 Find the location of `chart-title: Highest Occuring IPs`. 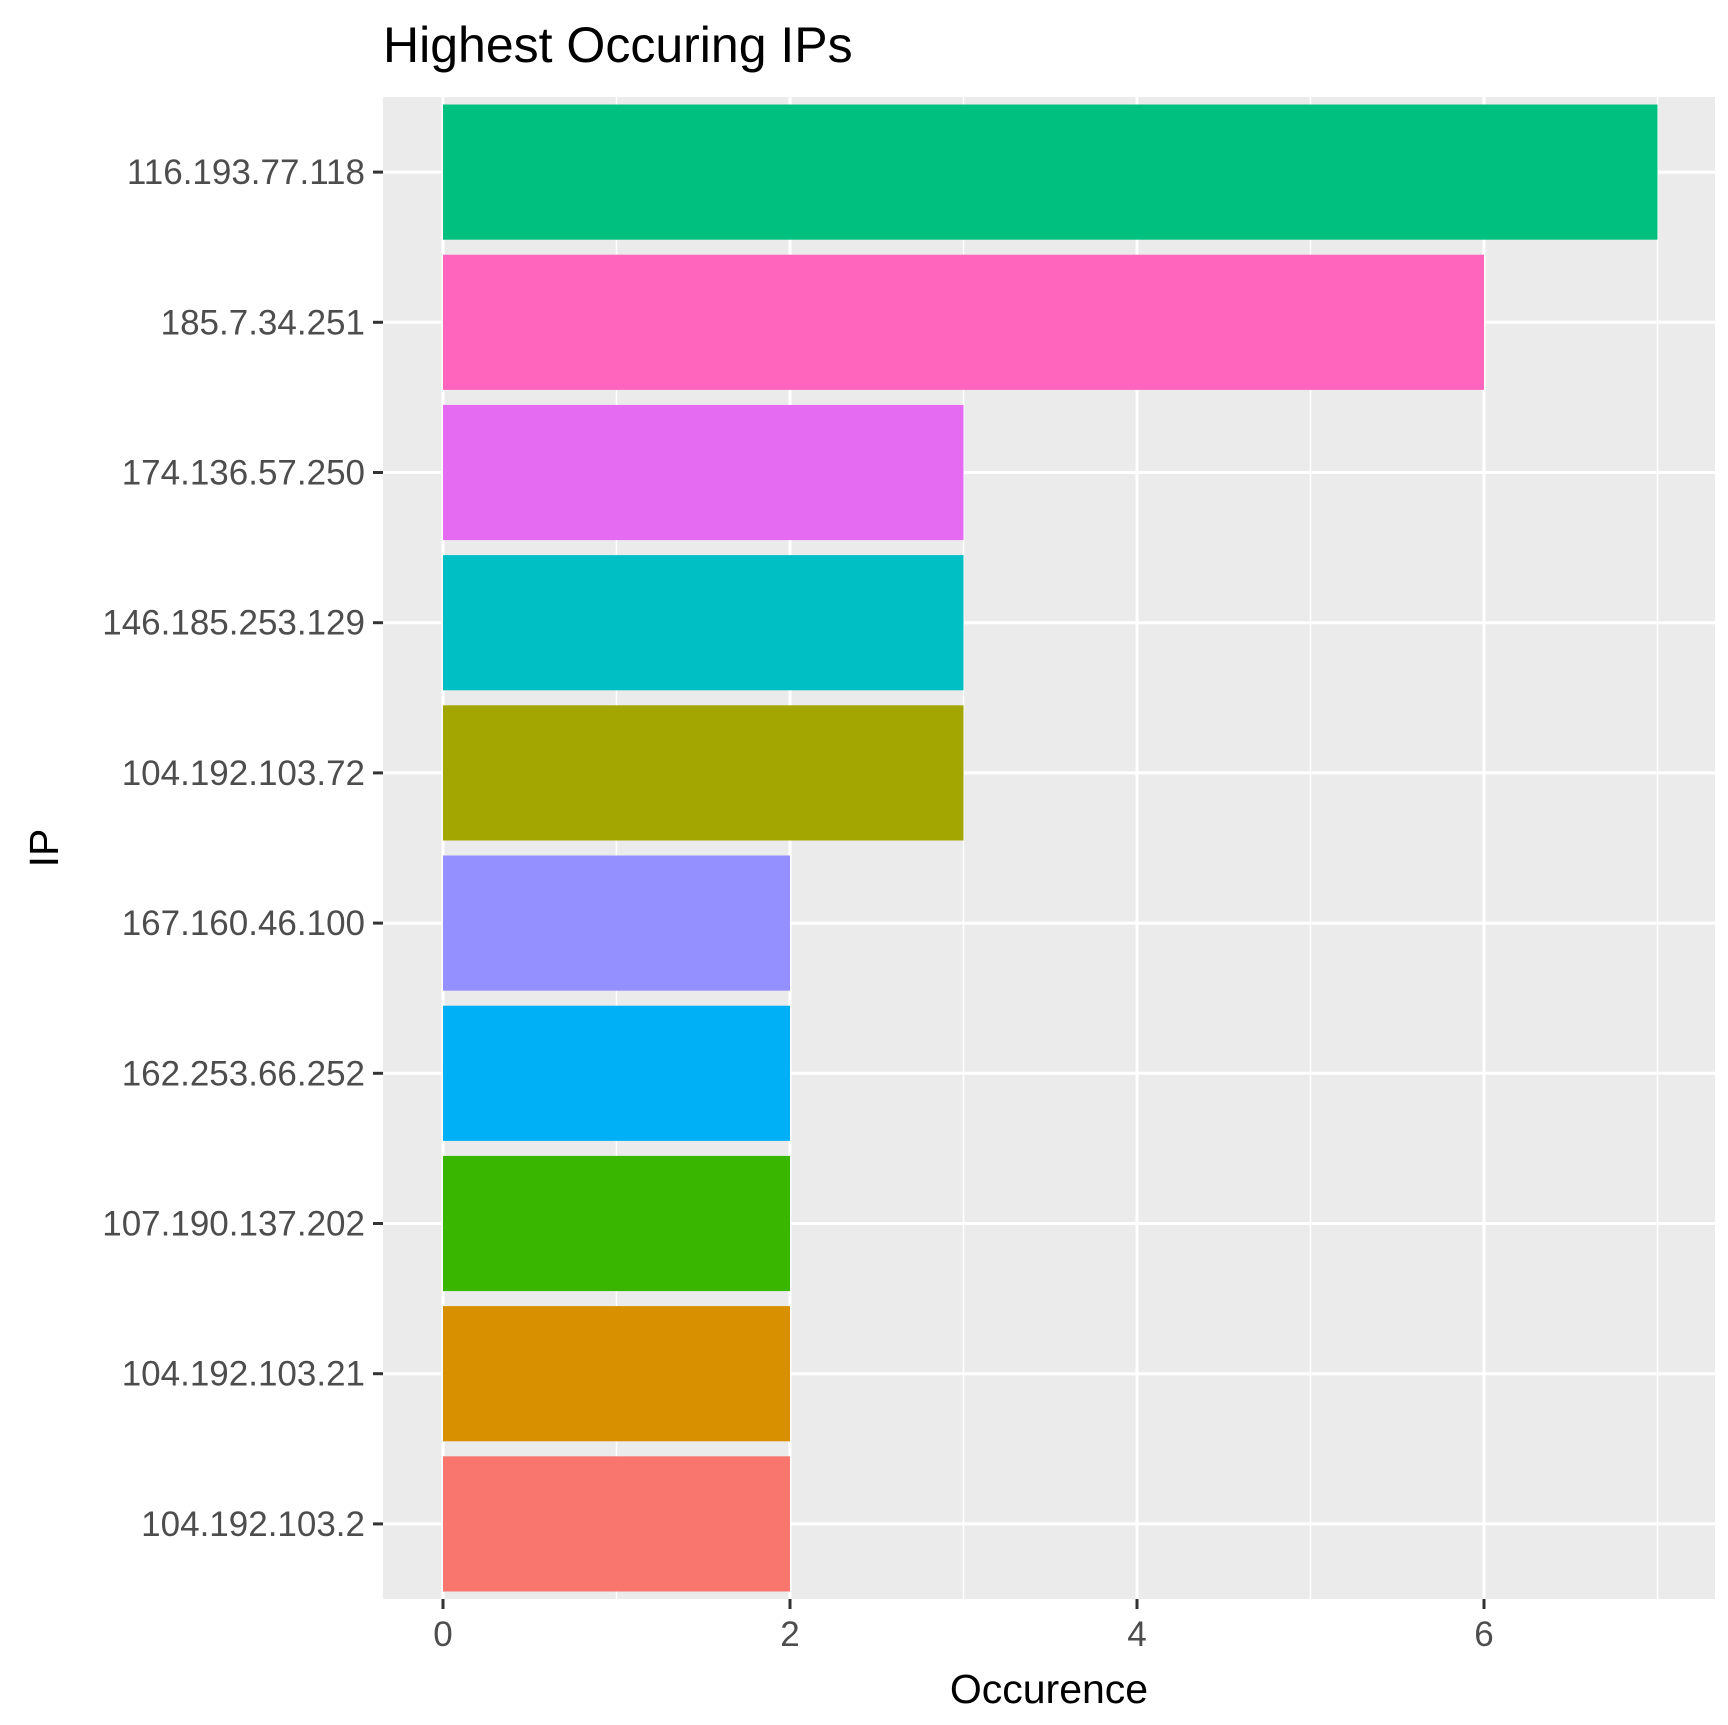

chart-title: Highest Occuring IPs is located at coordinates (618, 45).